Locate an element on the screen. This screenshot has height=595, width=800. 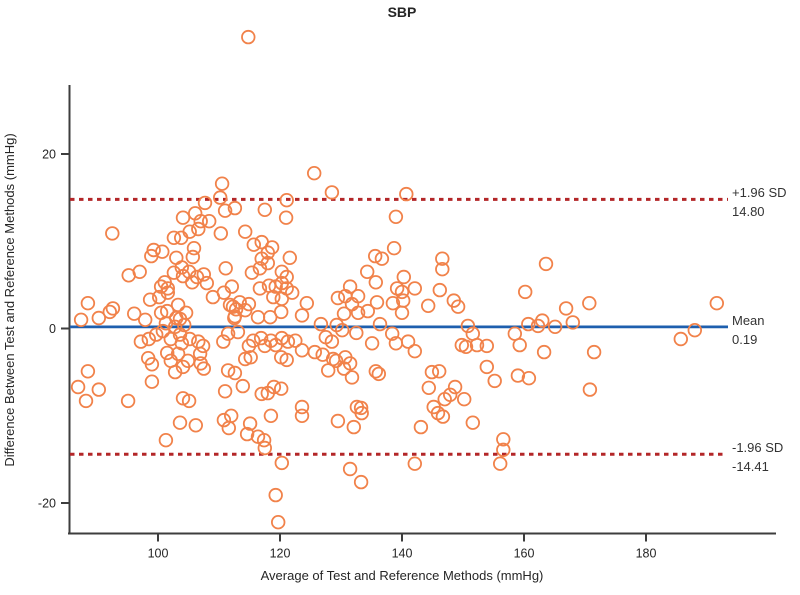
x-tick-label: 140 is located at coordinates (402, 554).